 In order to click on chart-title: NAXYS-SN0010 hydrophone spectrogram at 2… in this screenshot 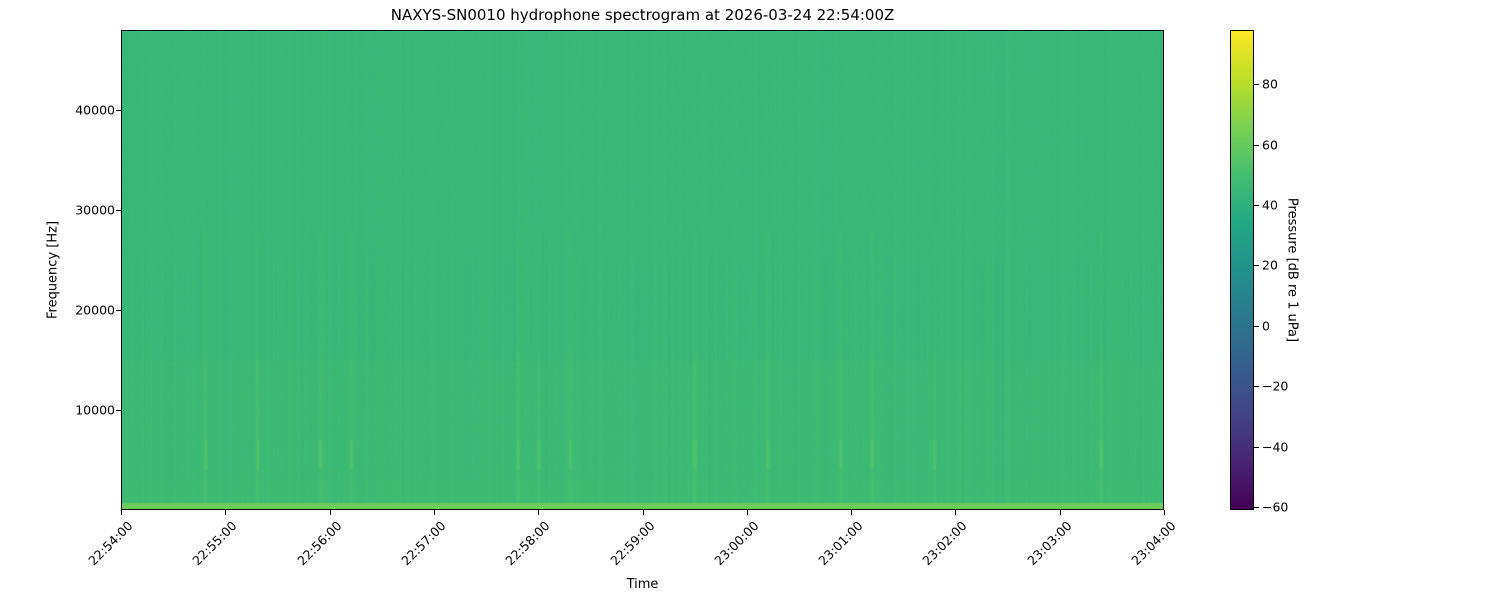, I will do `click(642, 15)`.